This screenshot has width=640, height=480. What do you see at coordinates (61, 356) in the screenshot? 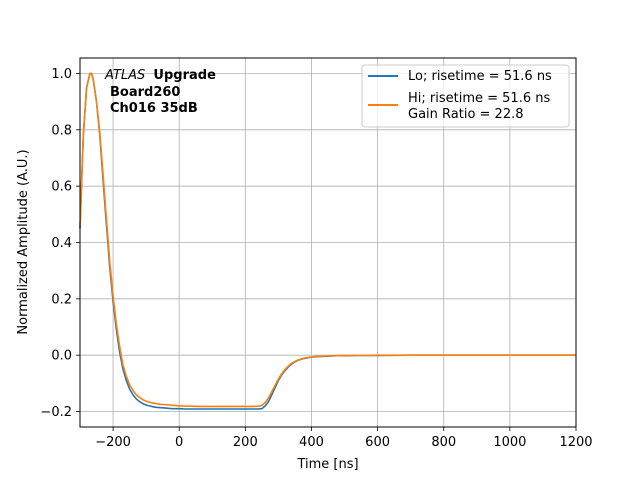
I see `y-tick-label: 0.0` at bounding box center [61, 356].